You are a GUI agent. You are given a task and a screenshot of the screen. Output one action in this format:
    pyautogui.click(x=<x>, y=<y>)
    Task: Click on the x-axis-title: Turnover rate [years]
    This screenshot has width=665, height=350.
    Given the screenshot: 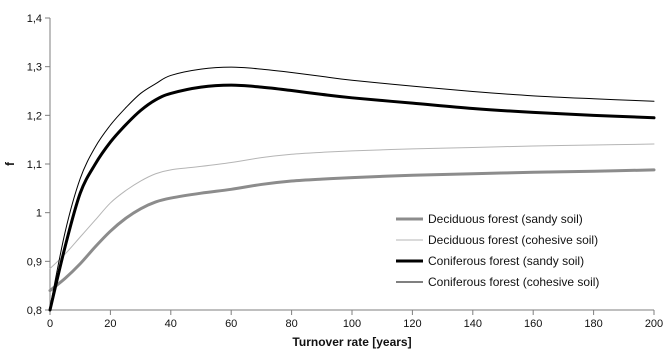 What is the action you would take?
    pyautogui.click(x=351, y=342)
    